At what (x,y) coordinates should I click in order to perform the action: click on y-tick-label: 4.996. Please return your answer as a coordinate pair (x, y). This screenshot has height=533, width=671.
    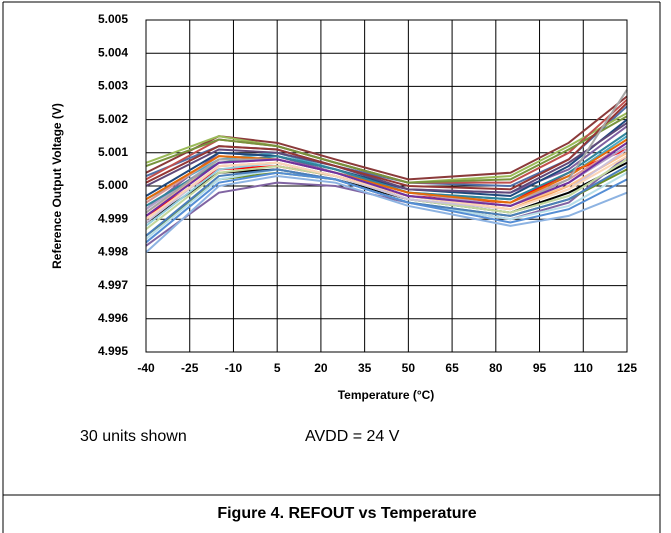
    Looking at the image, I should click on (113, 318).